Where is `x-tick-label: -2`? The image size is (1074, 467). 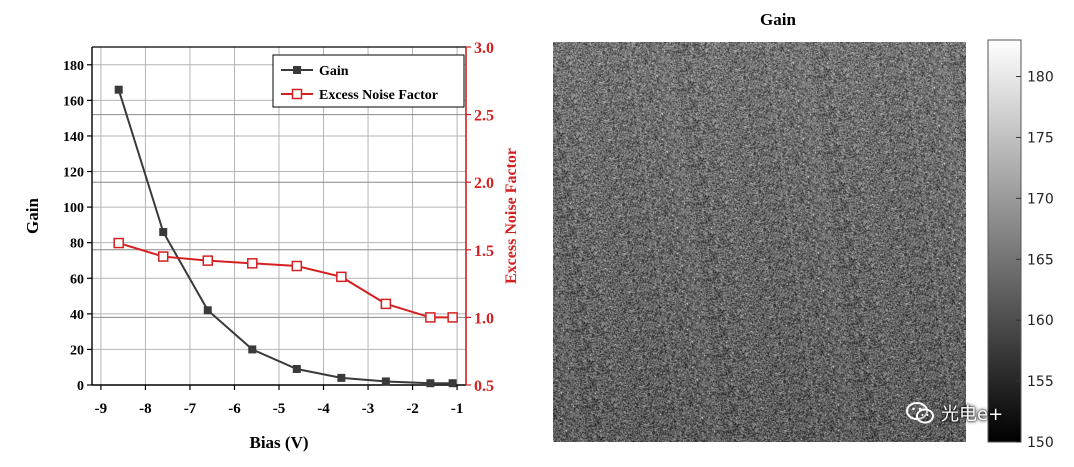
x-tick-label: -2 is located at coordinates (412, 409).